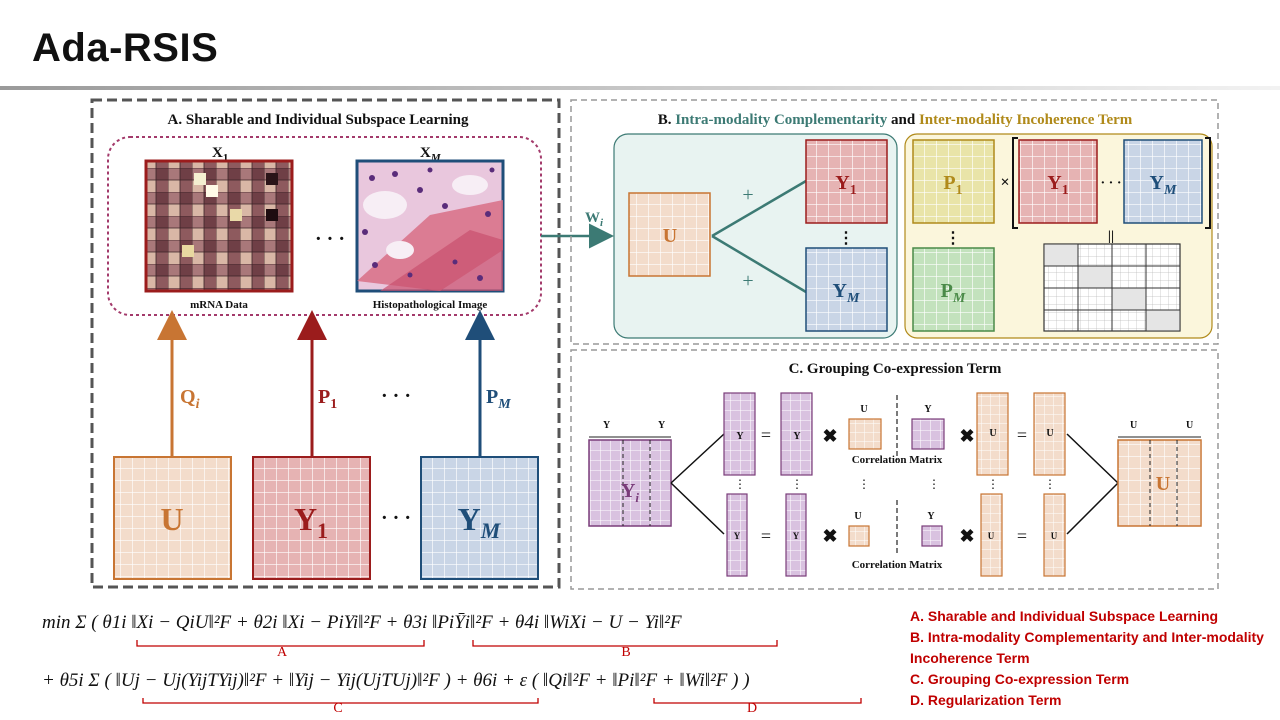 Image resolution: width=1280 pixels, height=720 pixels. I want to click on b-matrix-u-label: U, so click(670, 236).